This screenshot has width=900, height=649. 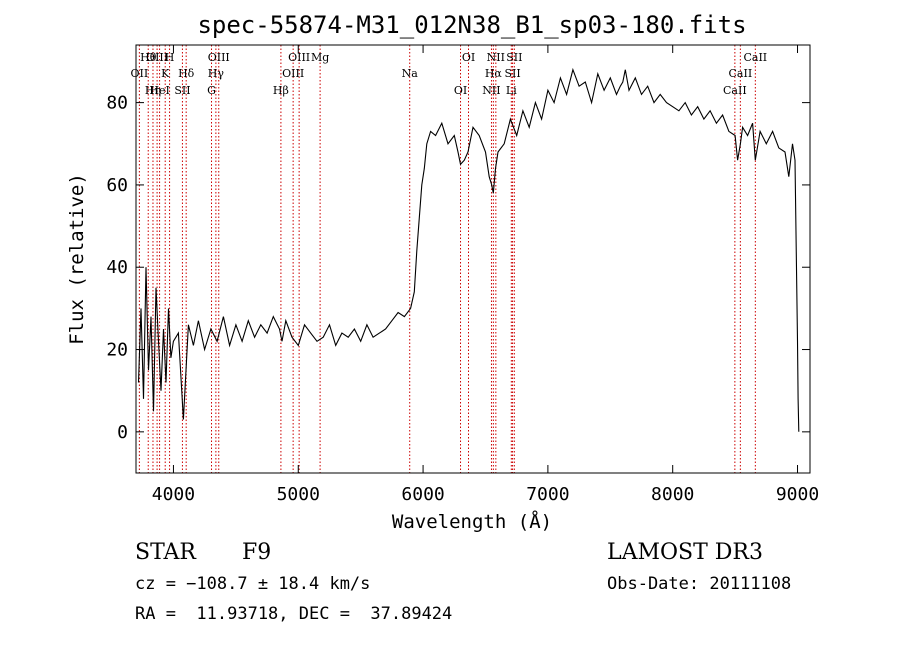 What do you see at coordinates (77, 259) in the screenshot?
I see `y-axis-label: Flux (relative)` at bounding box center [77, 259].